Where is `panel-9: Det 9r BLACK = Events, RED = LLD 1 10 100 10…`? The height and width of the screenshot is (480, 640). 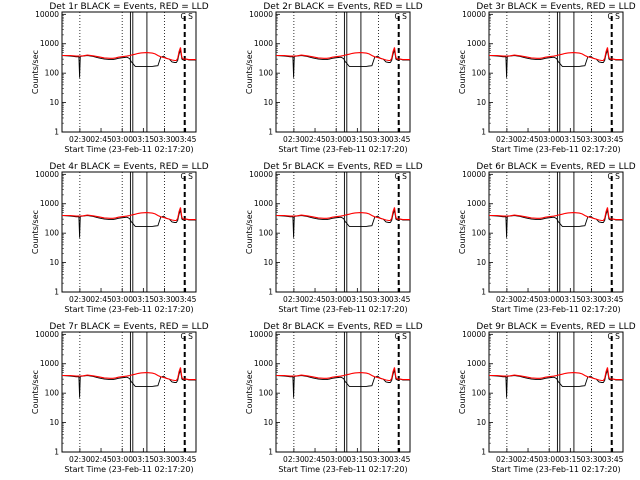 panel-9: Det 9r BLACK = Events, RED = LLD 1 10 100 10… is located at coordinates (547, 398).